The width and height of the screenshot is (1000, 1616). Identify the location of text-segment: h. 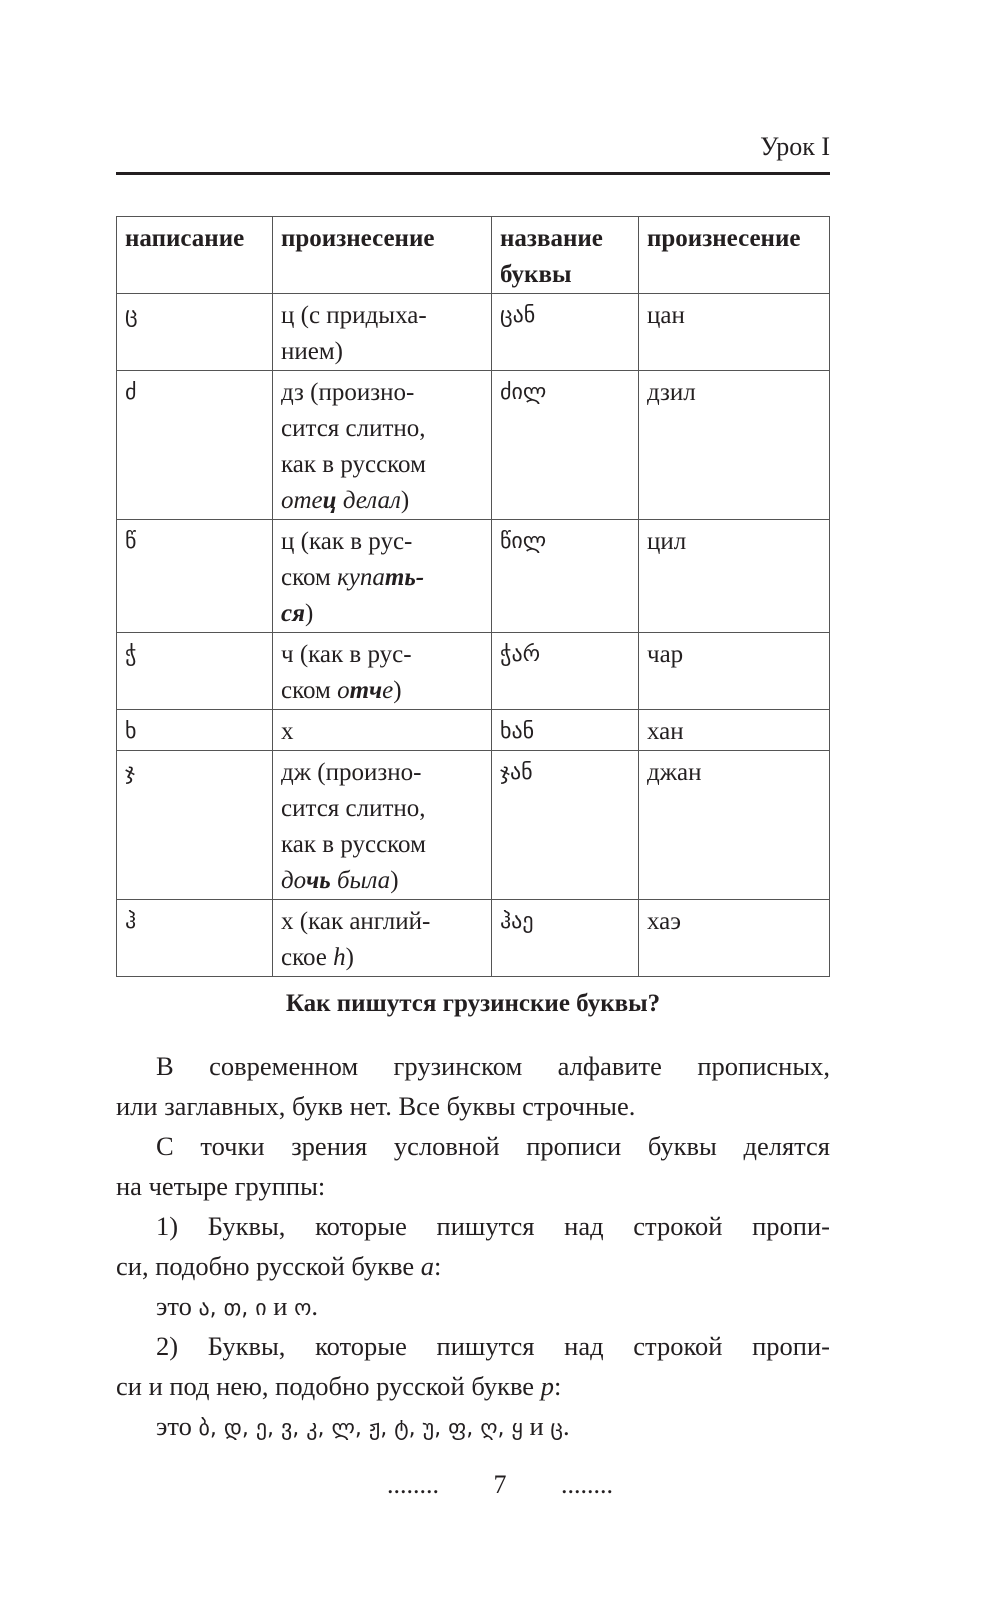
(339, 957).